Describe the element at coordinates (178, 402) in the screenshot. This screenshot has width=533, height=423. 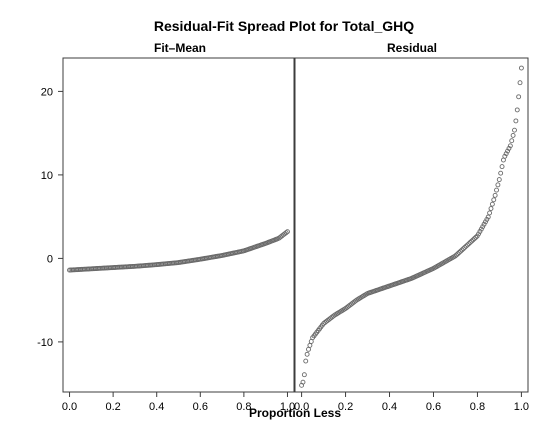
I see `x-axis-fit-mean: 0.0 0.2 0.4 0.6 0.8 1.0` at that location.